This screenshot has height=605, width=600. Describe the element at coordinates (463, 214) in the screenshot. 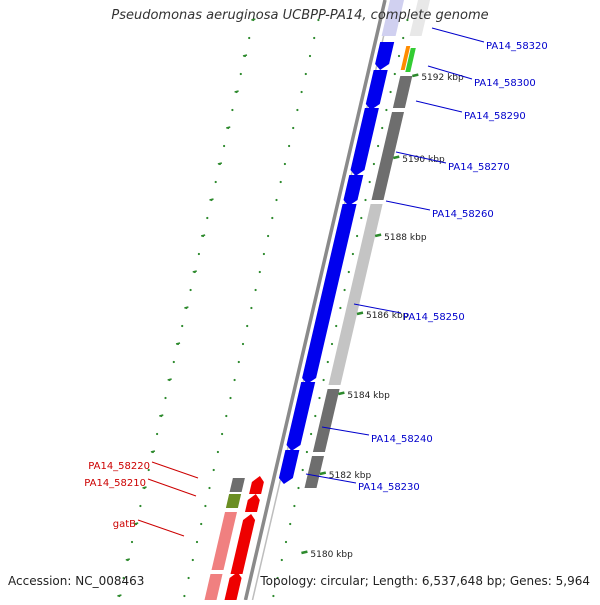

I see `gene-label-right: PA14_58260` at that location.